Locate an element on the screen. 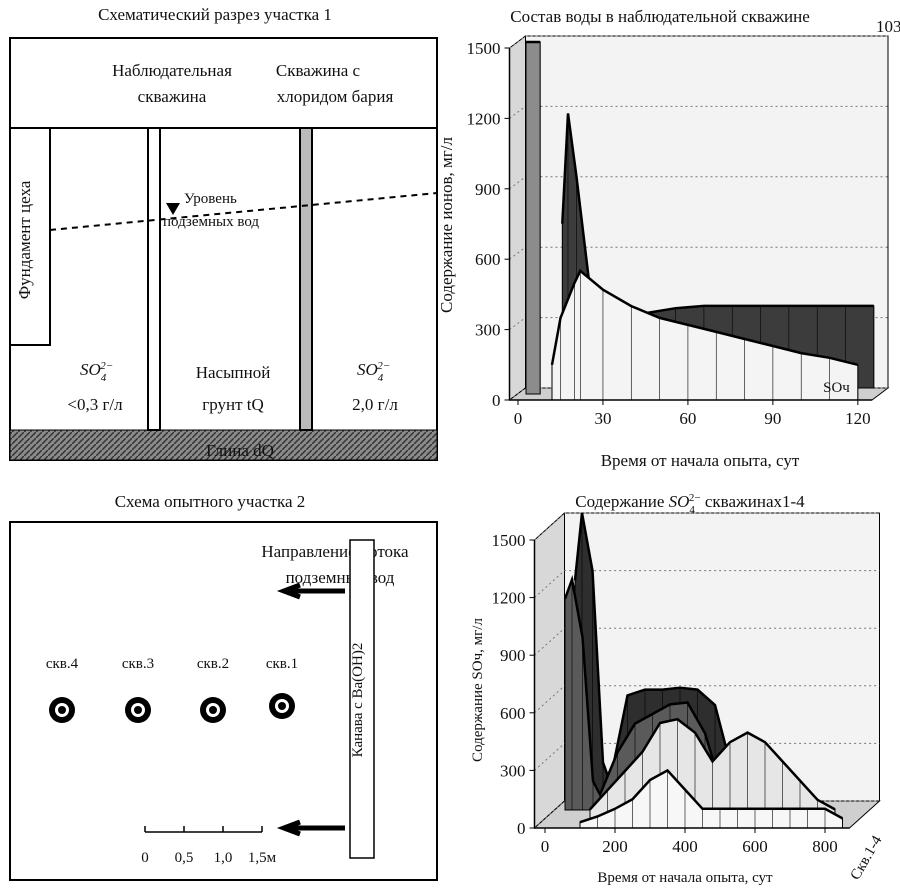 The width and height of the screenshot is (900, 896). x-tick-label: 800 is located at coordinates (825, 846).